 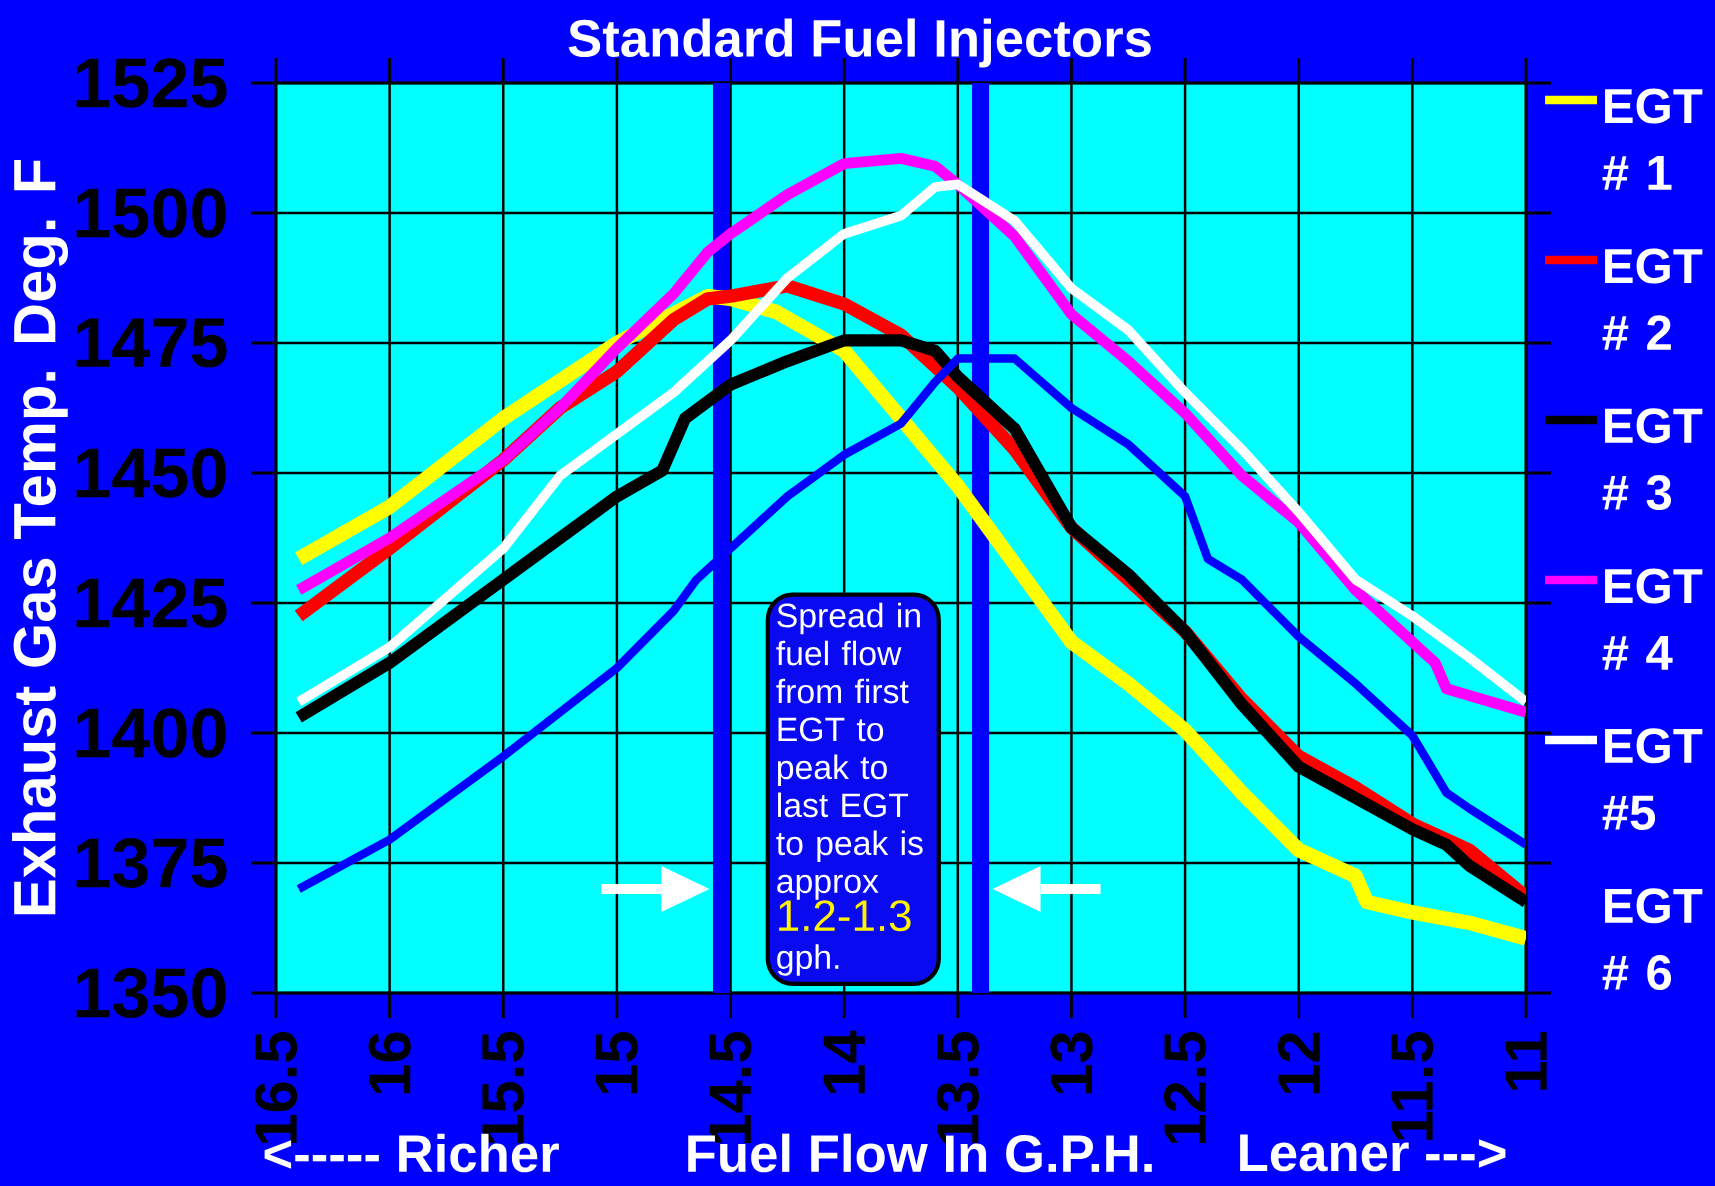 I want to click on annotation: Spread in fuel flow from first EGT to peak to last EGT to peak is approx, so click(x=849, y=751).